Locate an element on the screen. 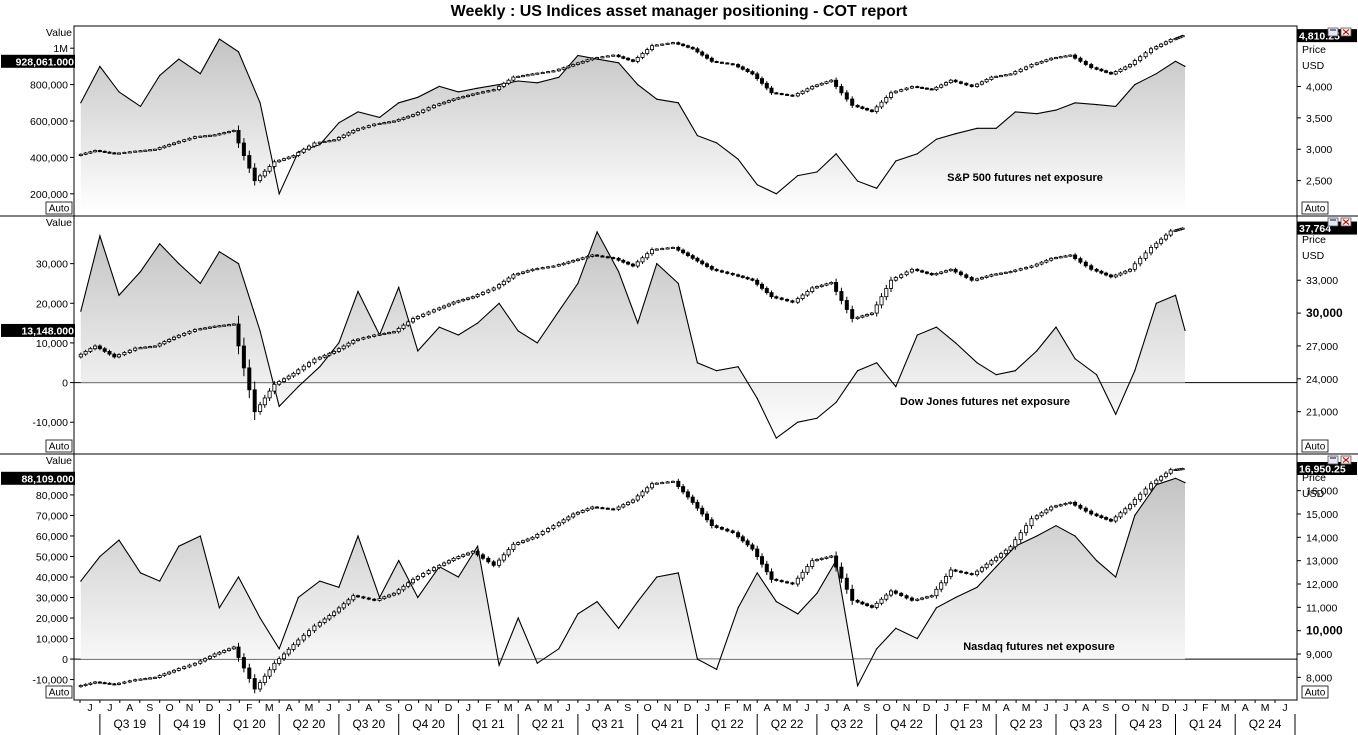  right-tick-label: 16,000 is located at coordinates (1322, 492).